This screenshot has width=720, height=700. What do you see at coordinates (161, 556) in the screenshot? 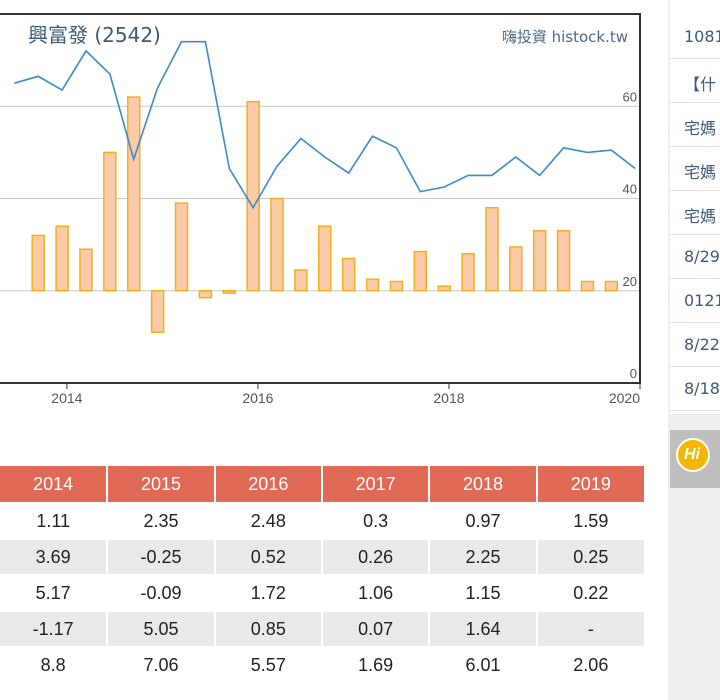
I see `table-cell: -0.25` at bounding box center [161, 556].